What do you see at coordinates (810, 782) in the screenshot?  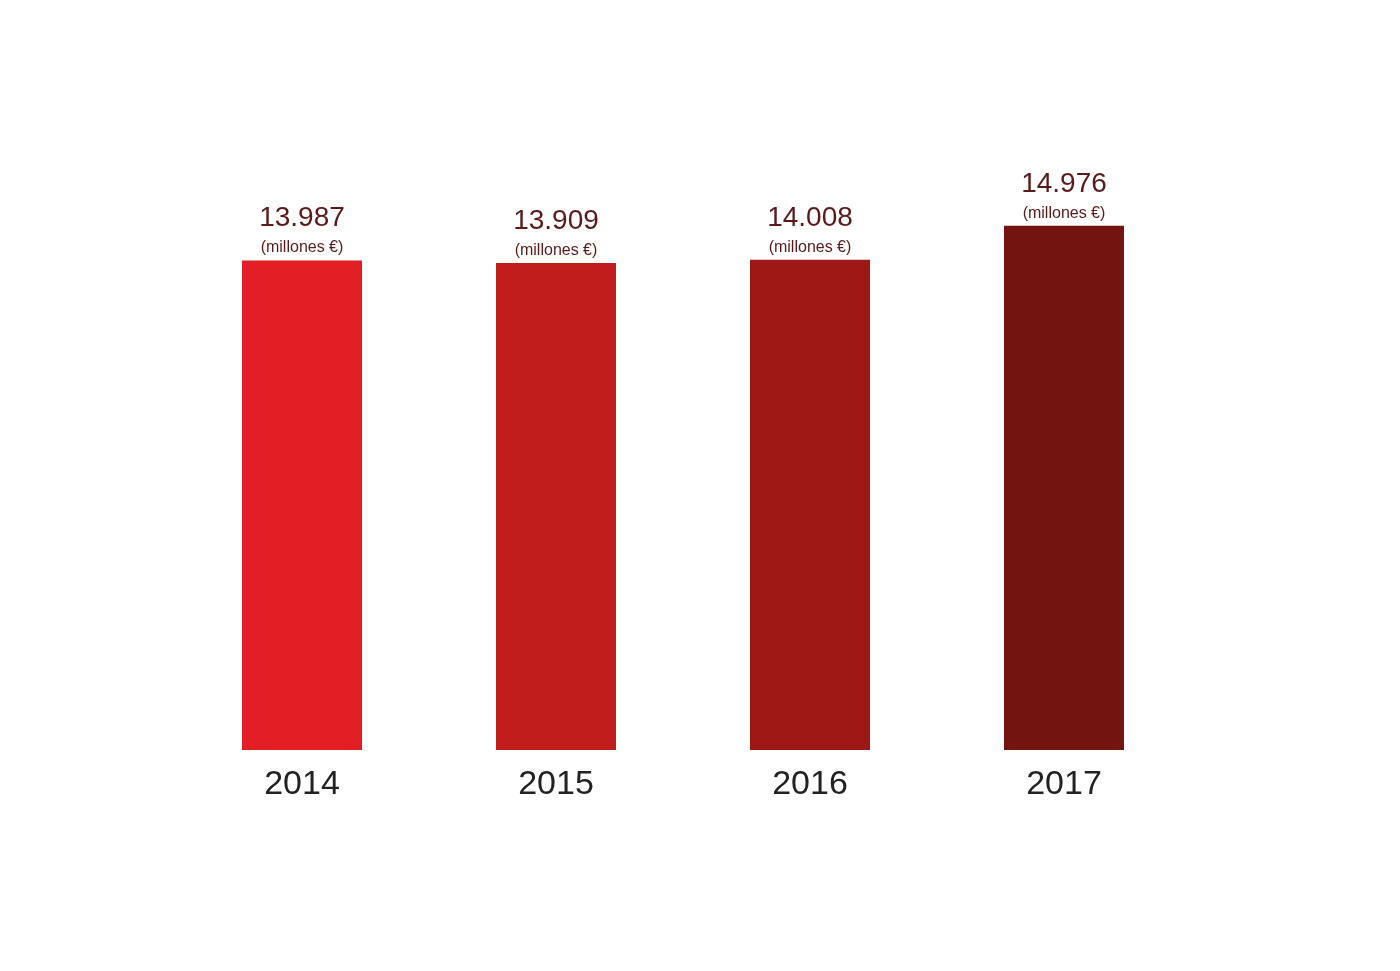 I see `x-tick-label: 2016` at bounding box center [810, 782].